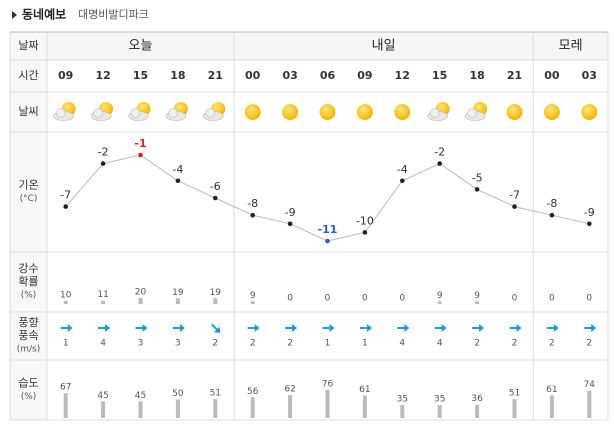  What do you see at coordinates (253, 75) in the screenshot?
I see `time-label: 00` at bounding box center [253, 75].